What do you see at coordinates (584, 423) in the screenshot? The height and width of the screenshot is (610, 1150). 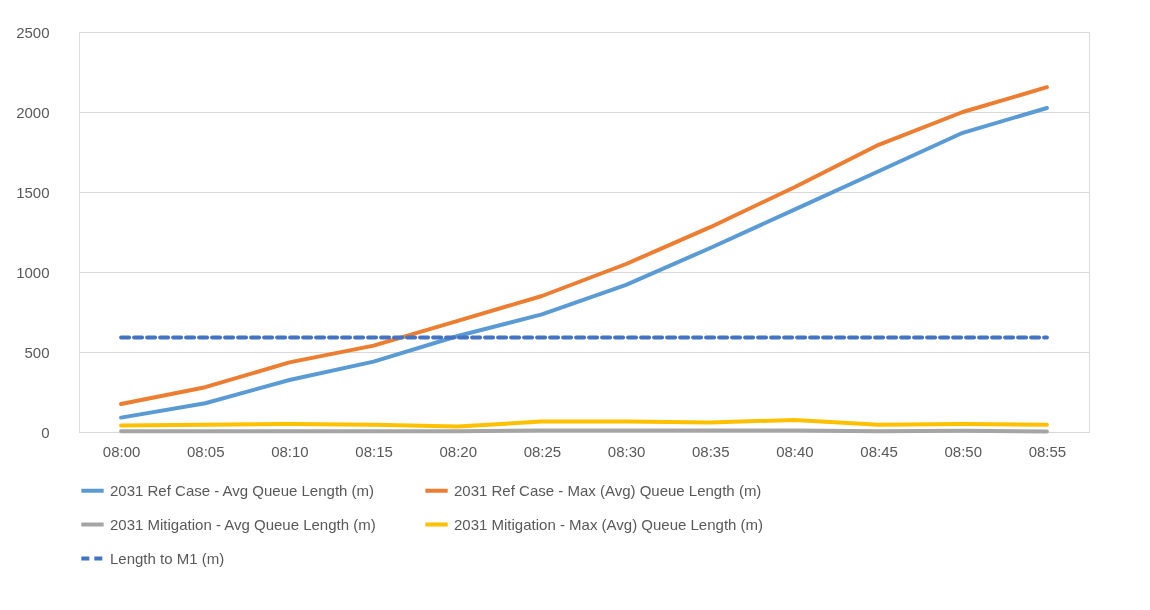 I see `line-series` at bounding box center [584, 423].